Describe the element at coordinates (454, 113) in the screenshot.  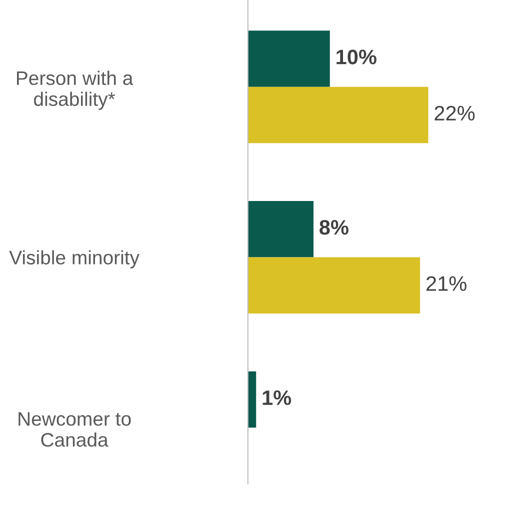
I see `data-label: 22%` at that location.